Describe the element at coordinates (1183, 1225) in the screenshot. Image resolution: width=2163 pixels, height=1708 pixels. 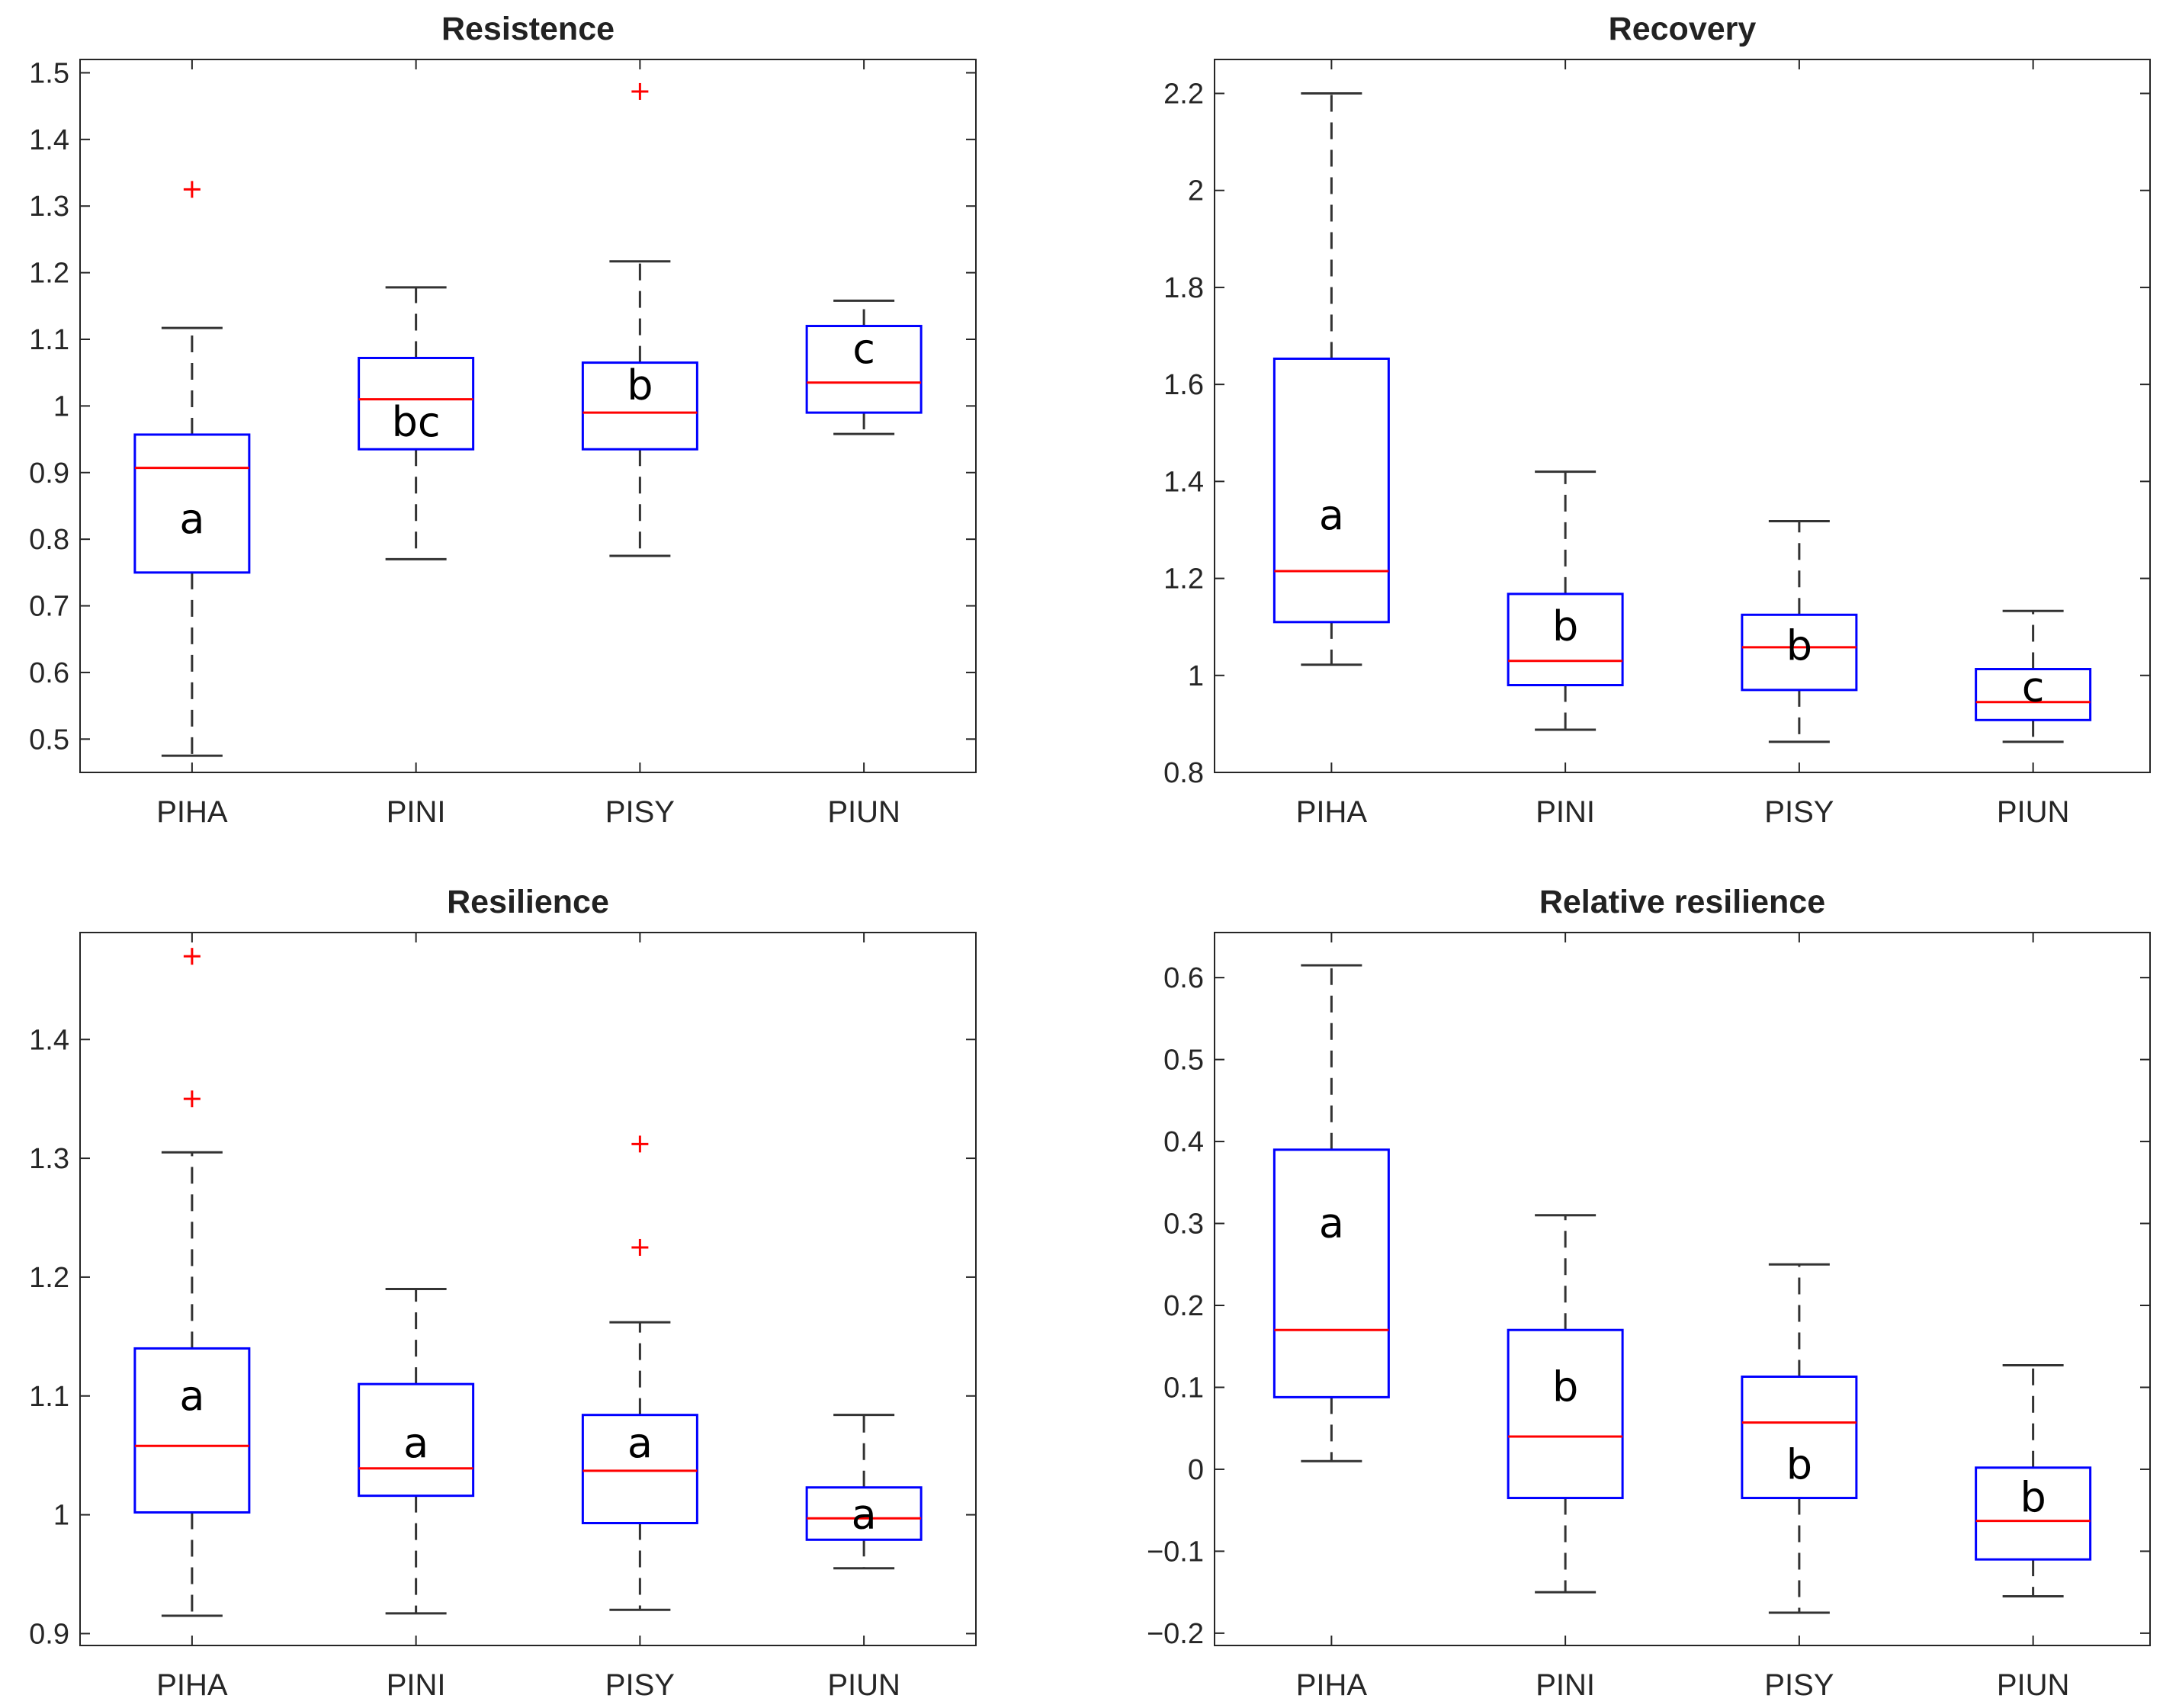
I see `y-tick-label: 0.3` at that location.